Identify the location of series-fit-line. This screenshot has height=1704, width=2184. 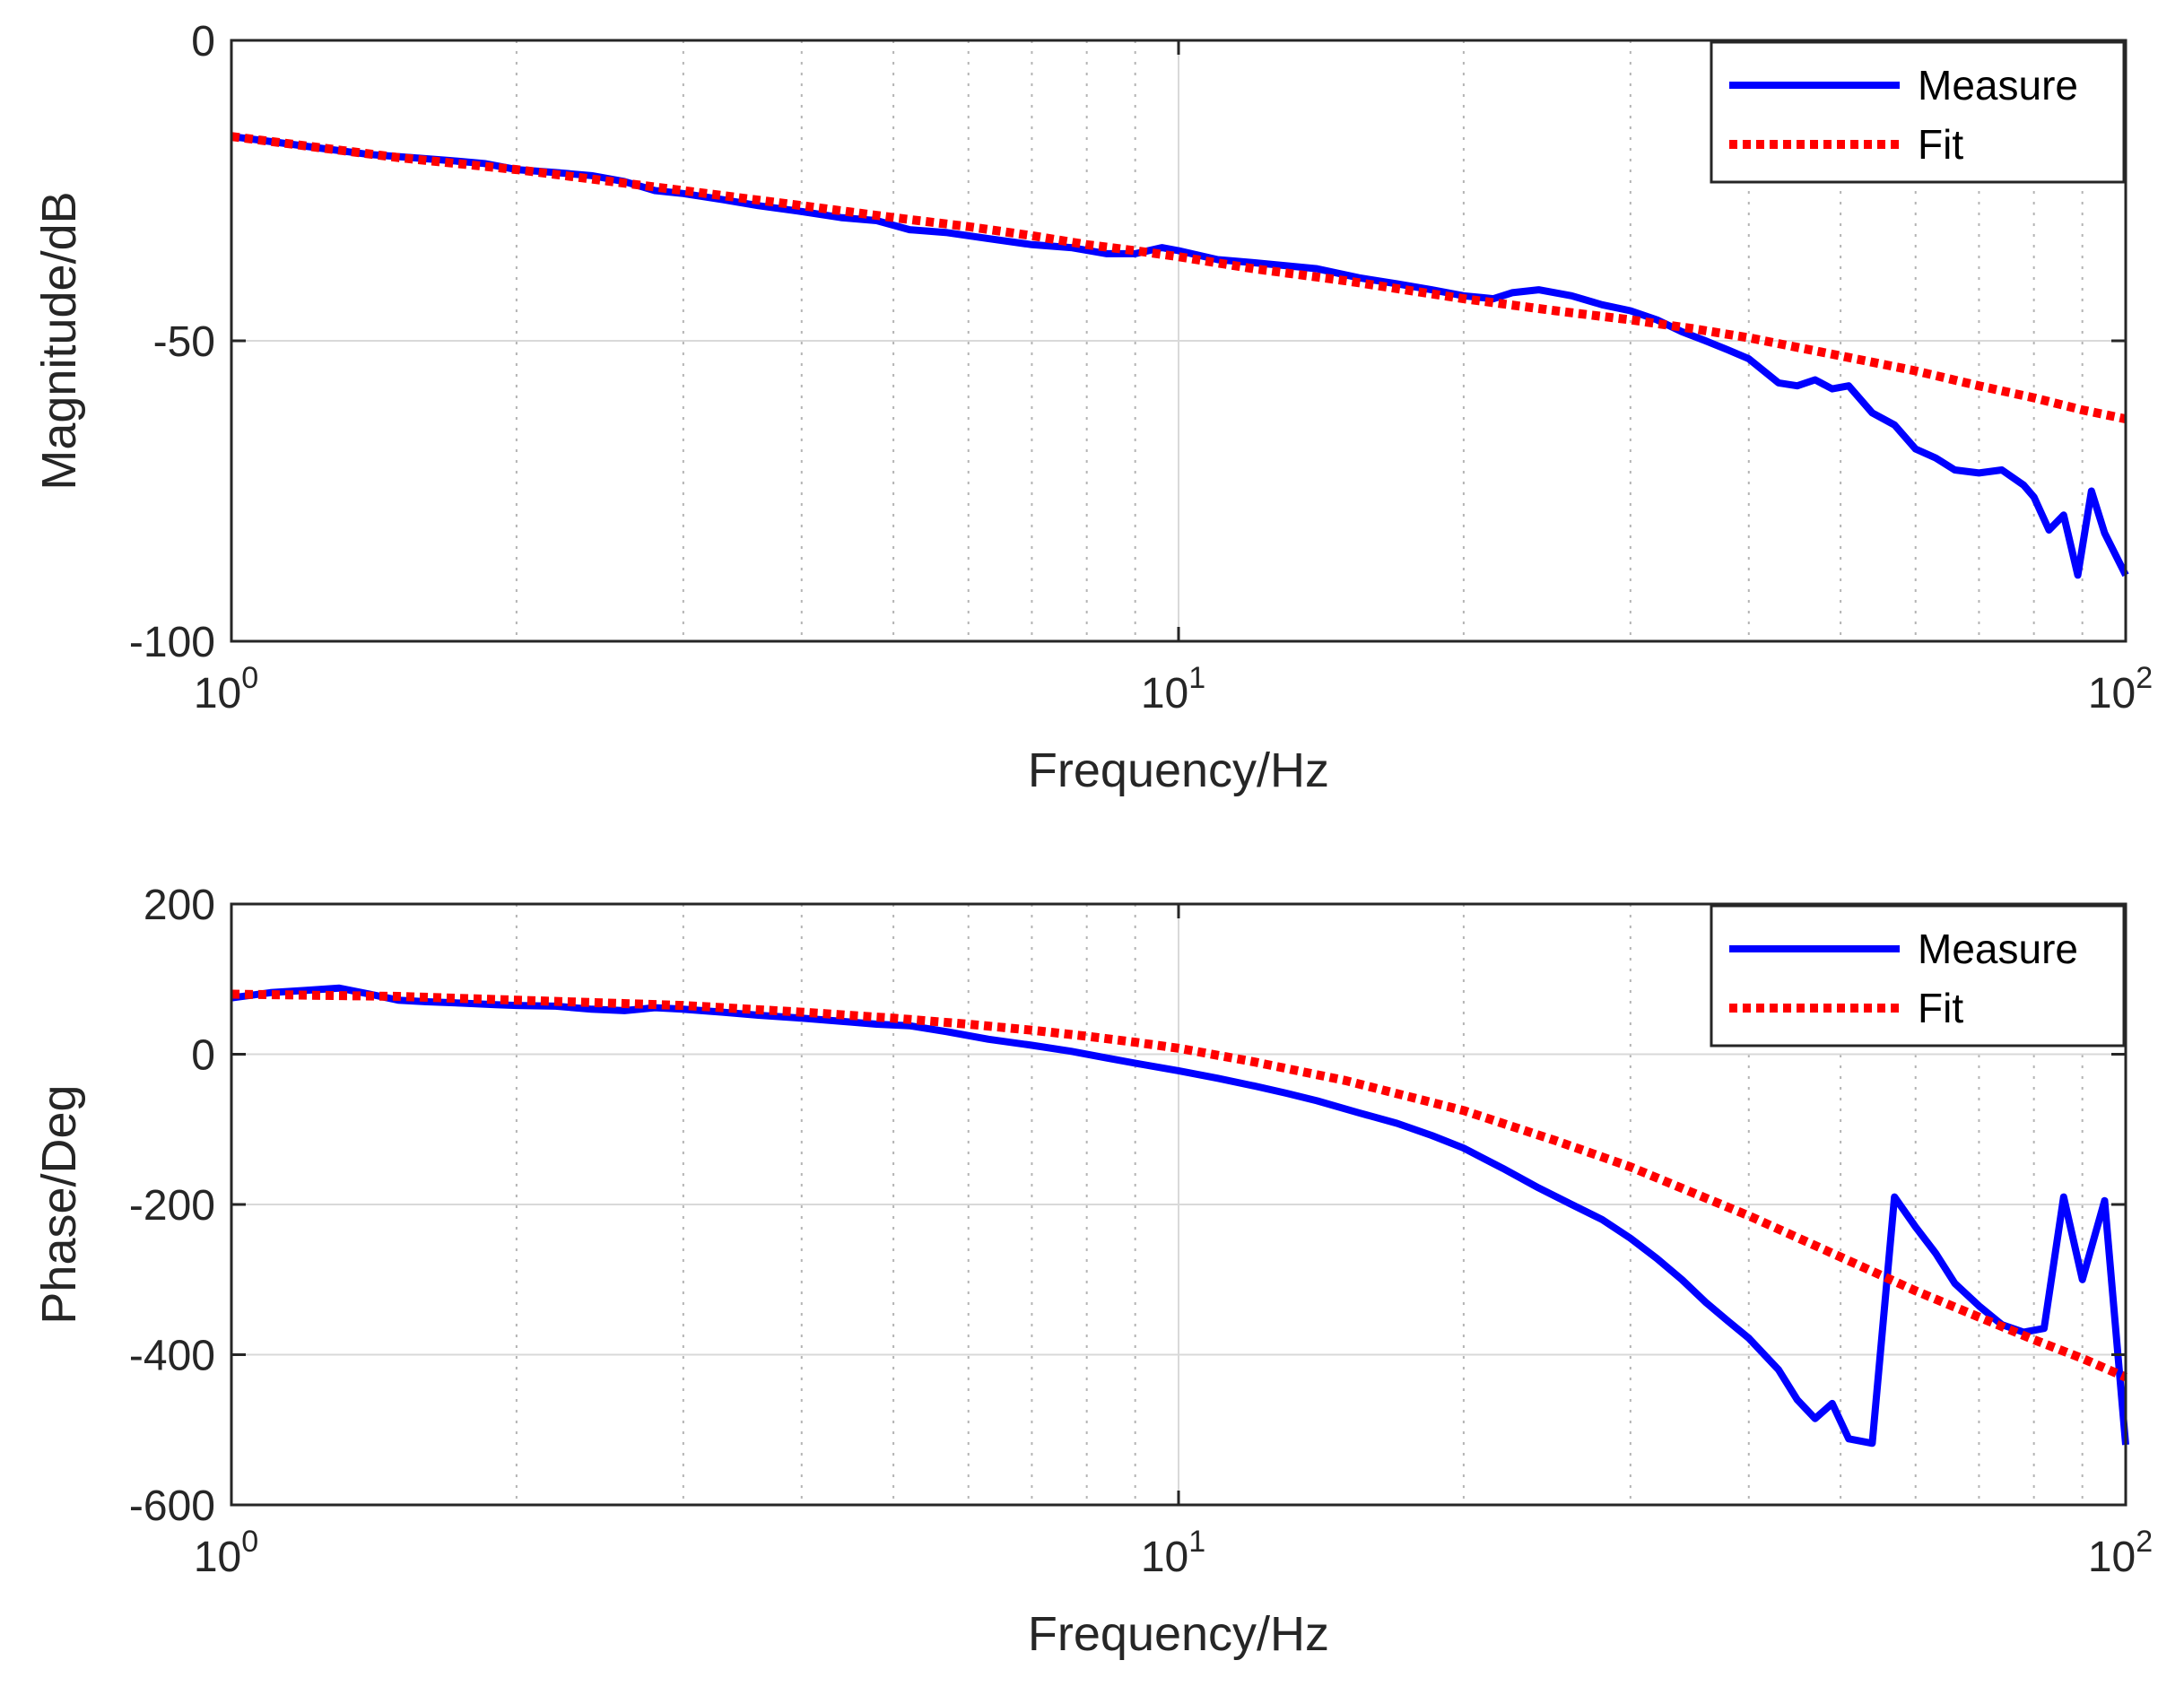
(1179, 277).